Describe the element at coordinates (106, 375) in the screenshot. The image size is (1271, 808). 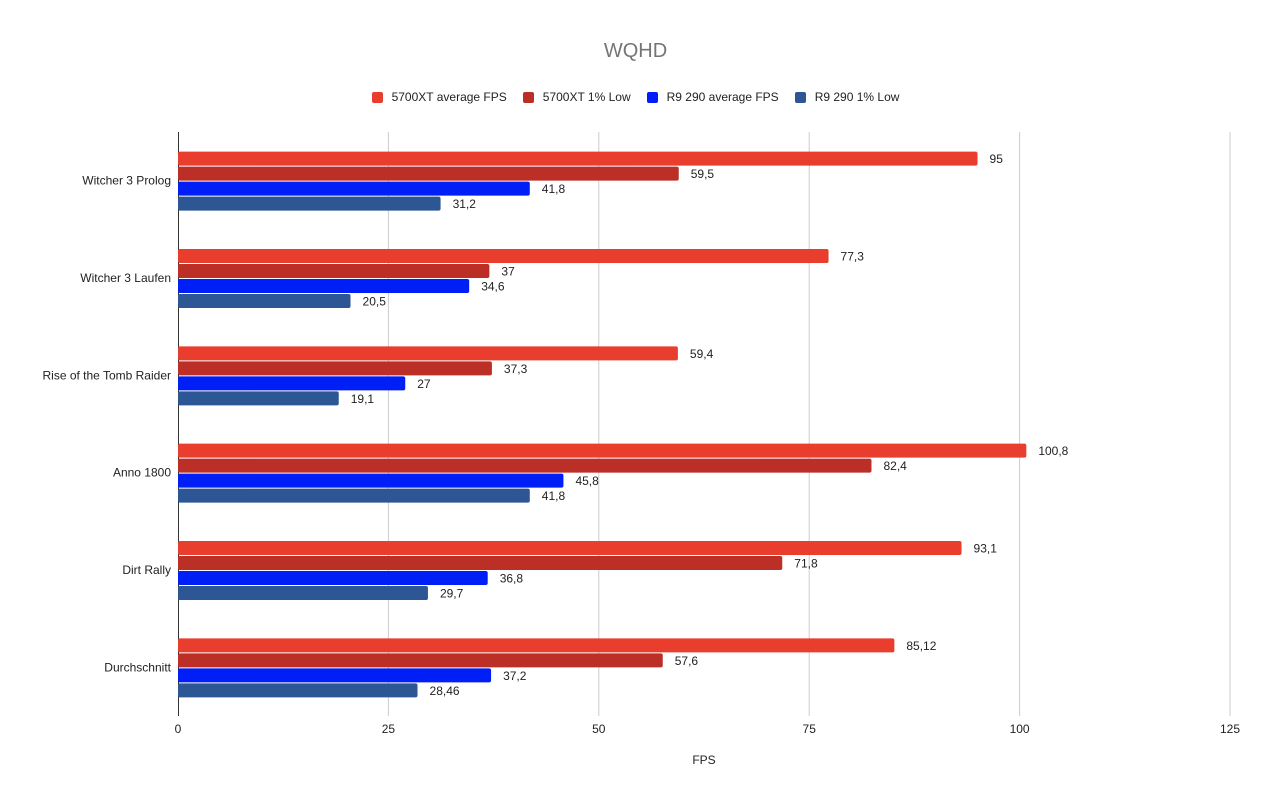
I see `y-tick-label: Rise of the Tomb Raider` at that location.